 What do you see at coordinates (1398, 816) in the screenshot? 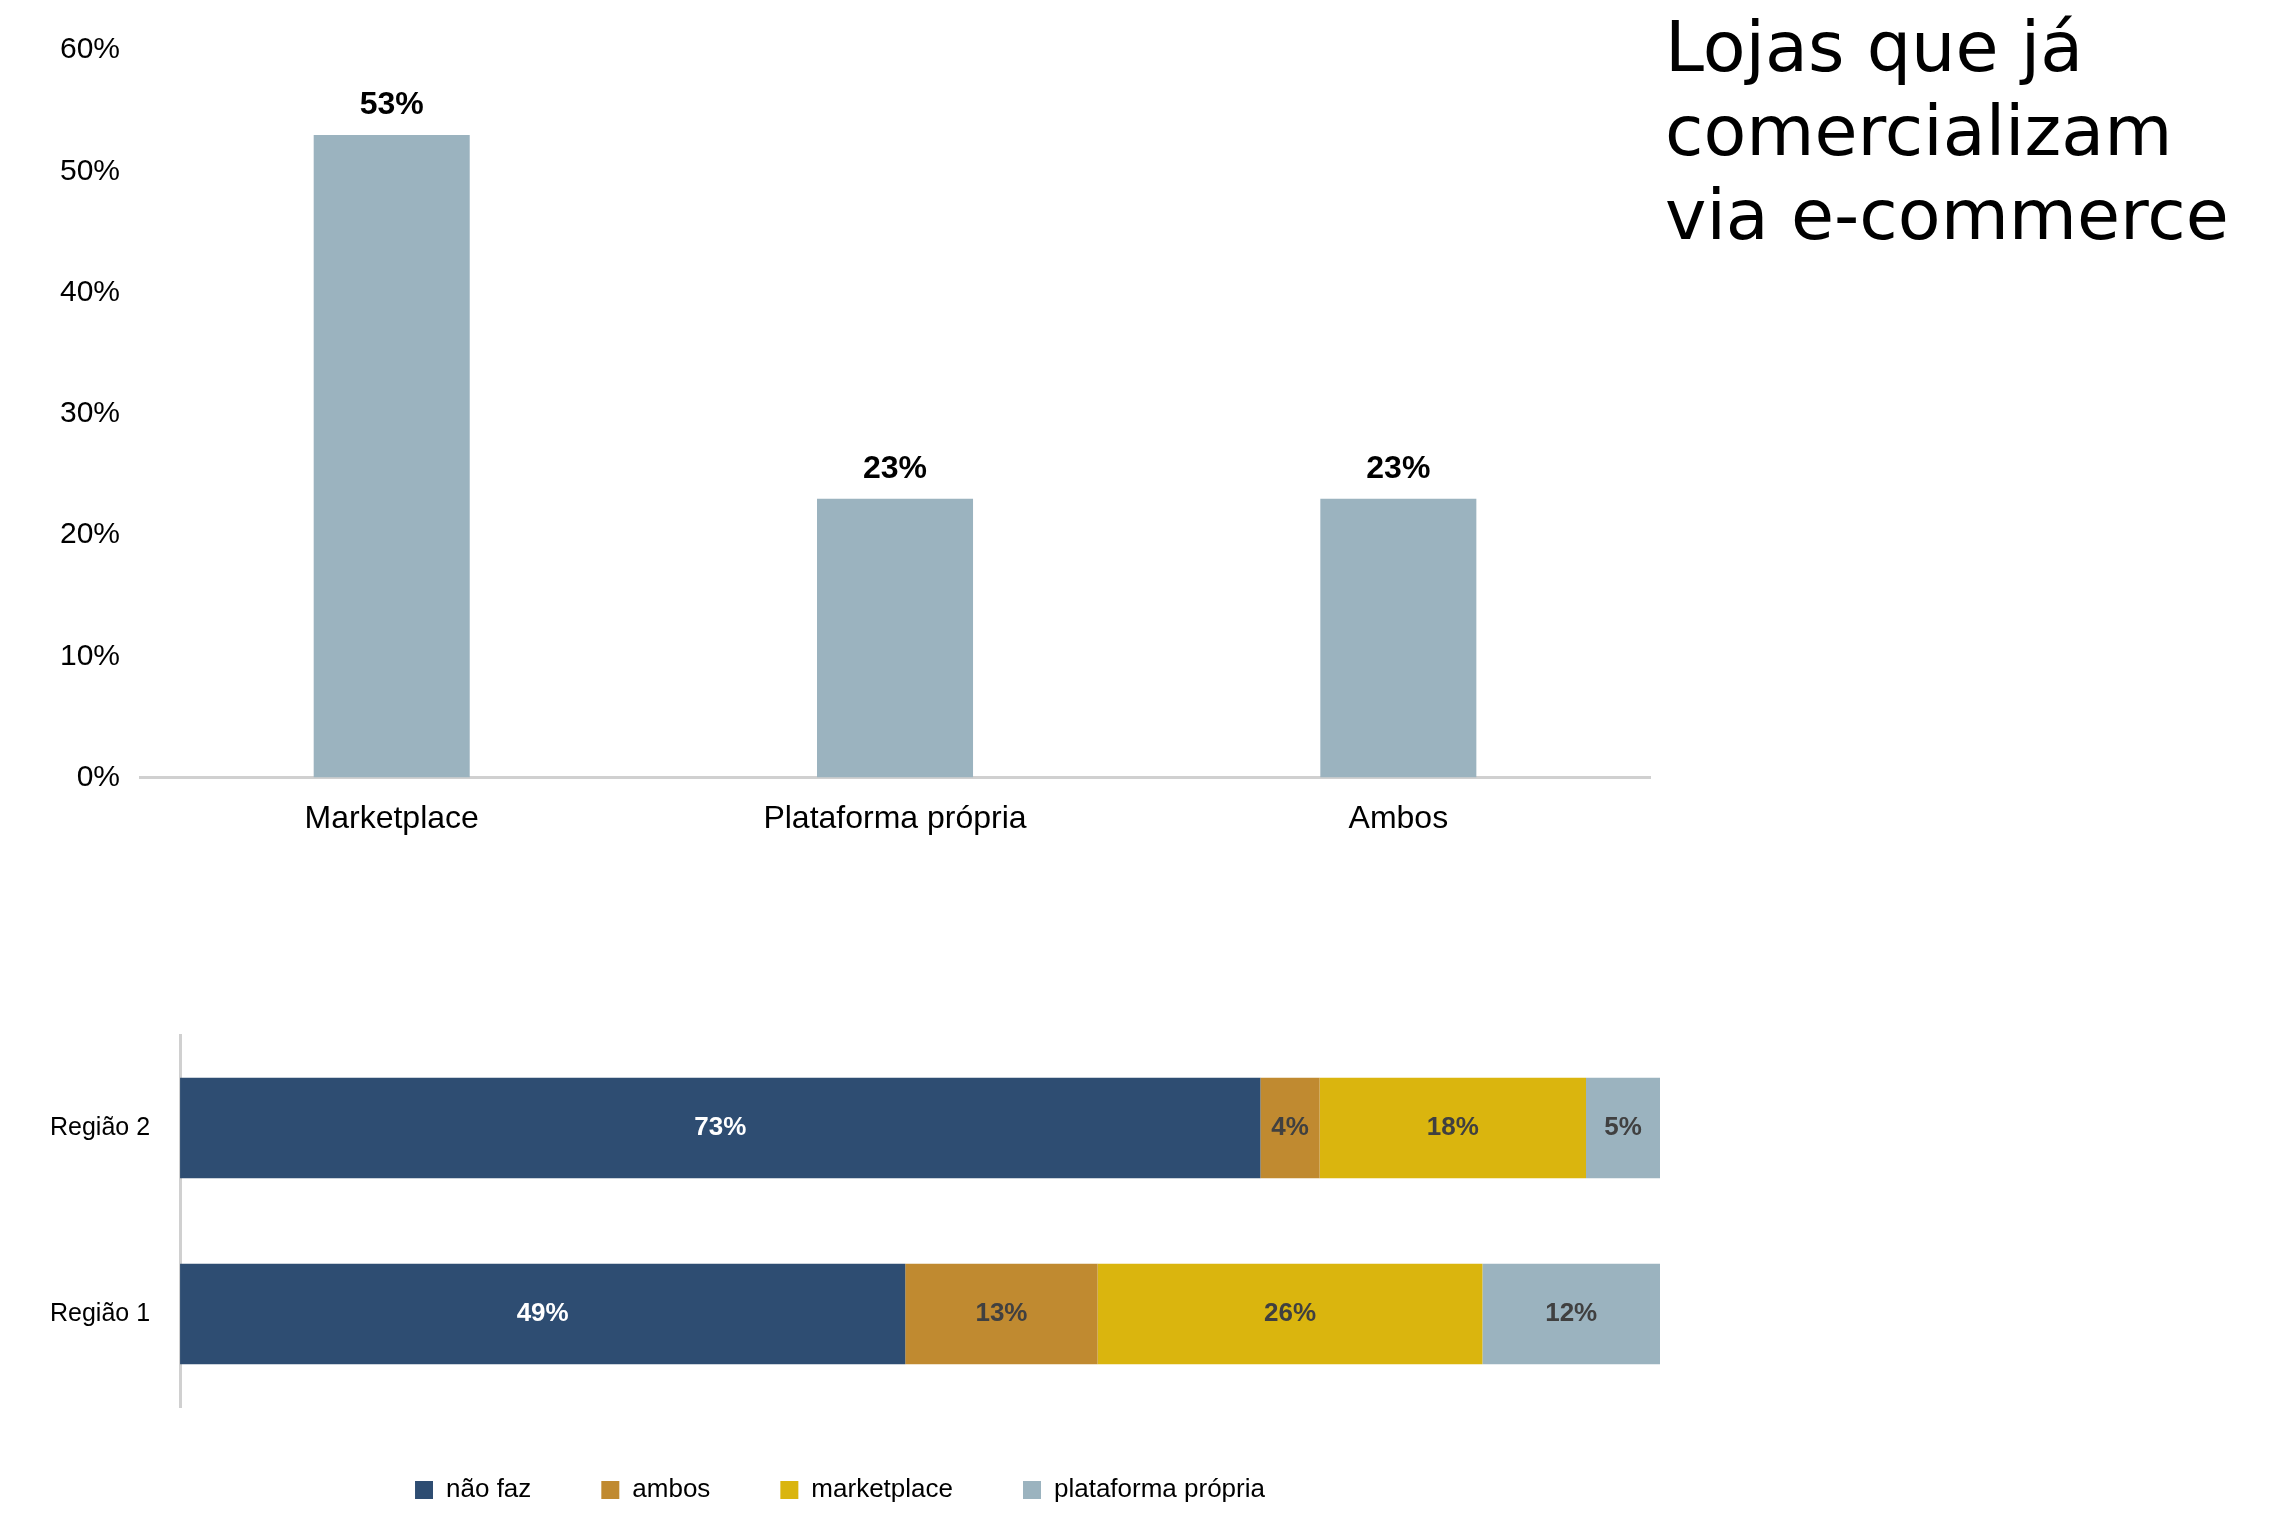
I see `x-tick-label: Ambos` at bounding box center [1398, 816].